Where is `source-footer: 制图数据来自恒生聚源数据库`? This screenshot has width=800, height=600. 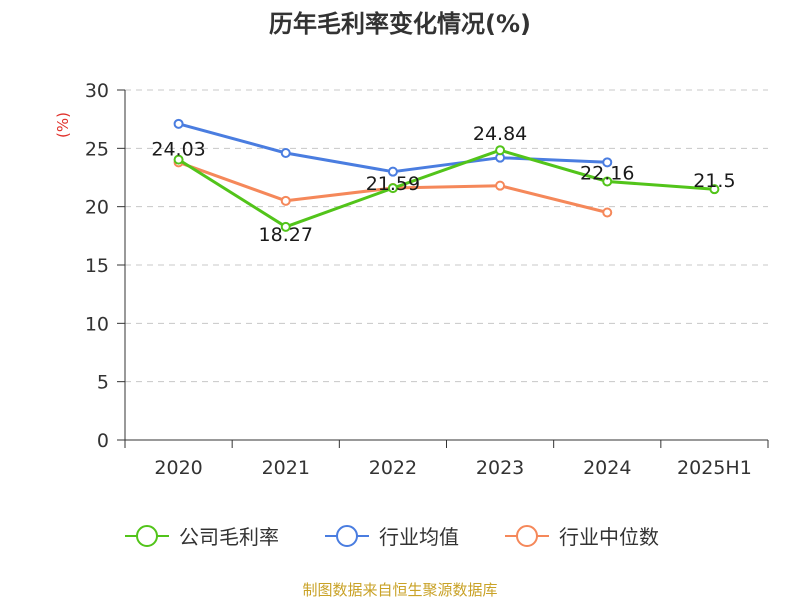
source-footer: 制图数据来自恒生聚源数据库 is located at coordinates (399, 590).